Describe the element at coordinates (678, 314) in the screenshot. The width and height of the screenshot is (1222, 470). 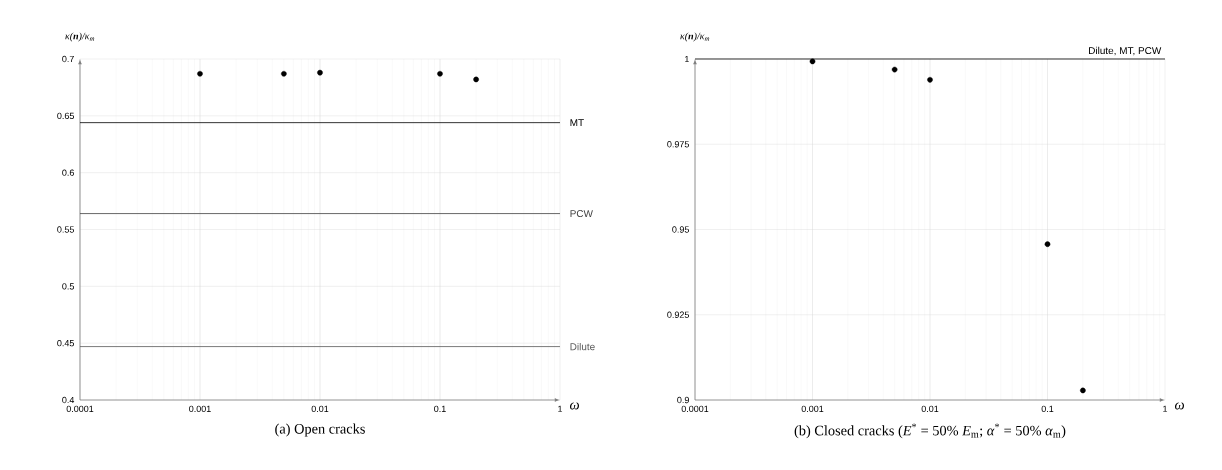
I see `y-tick-label: 0.925` at that location.